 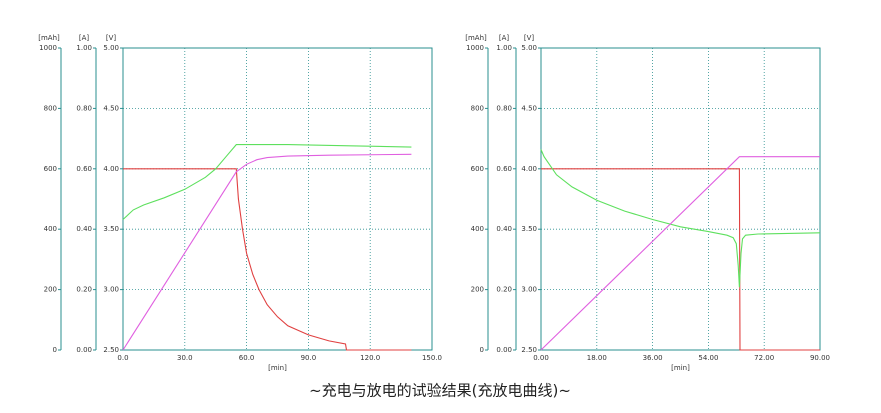 I want to click on x-tick-label: 150.0, so click(x=432, y=358).